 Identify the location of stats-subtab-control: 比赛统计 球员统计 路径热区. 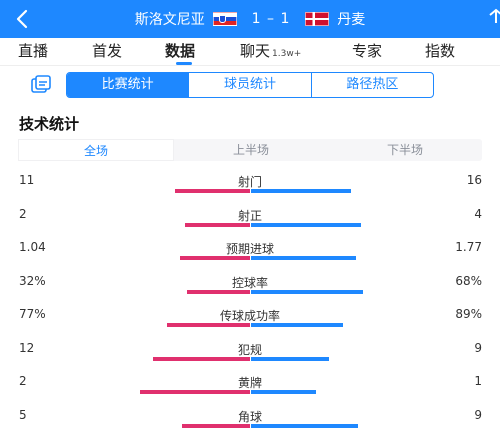
(250, 85).